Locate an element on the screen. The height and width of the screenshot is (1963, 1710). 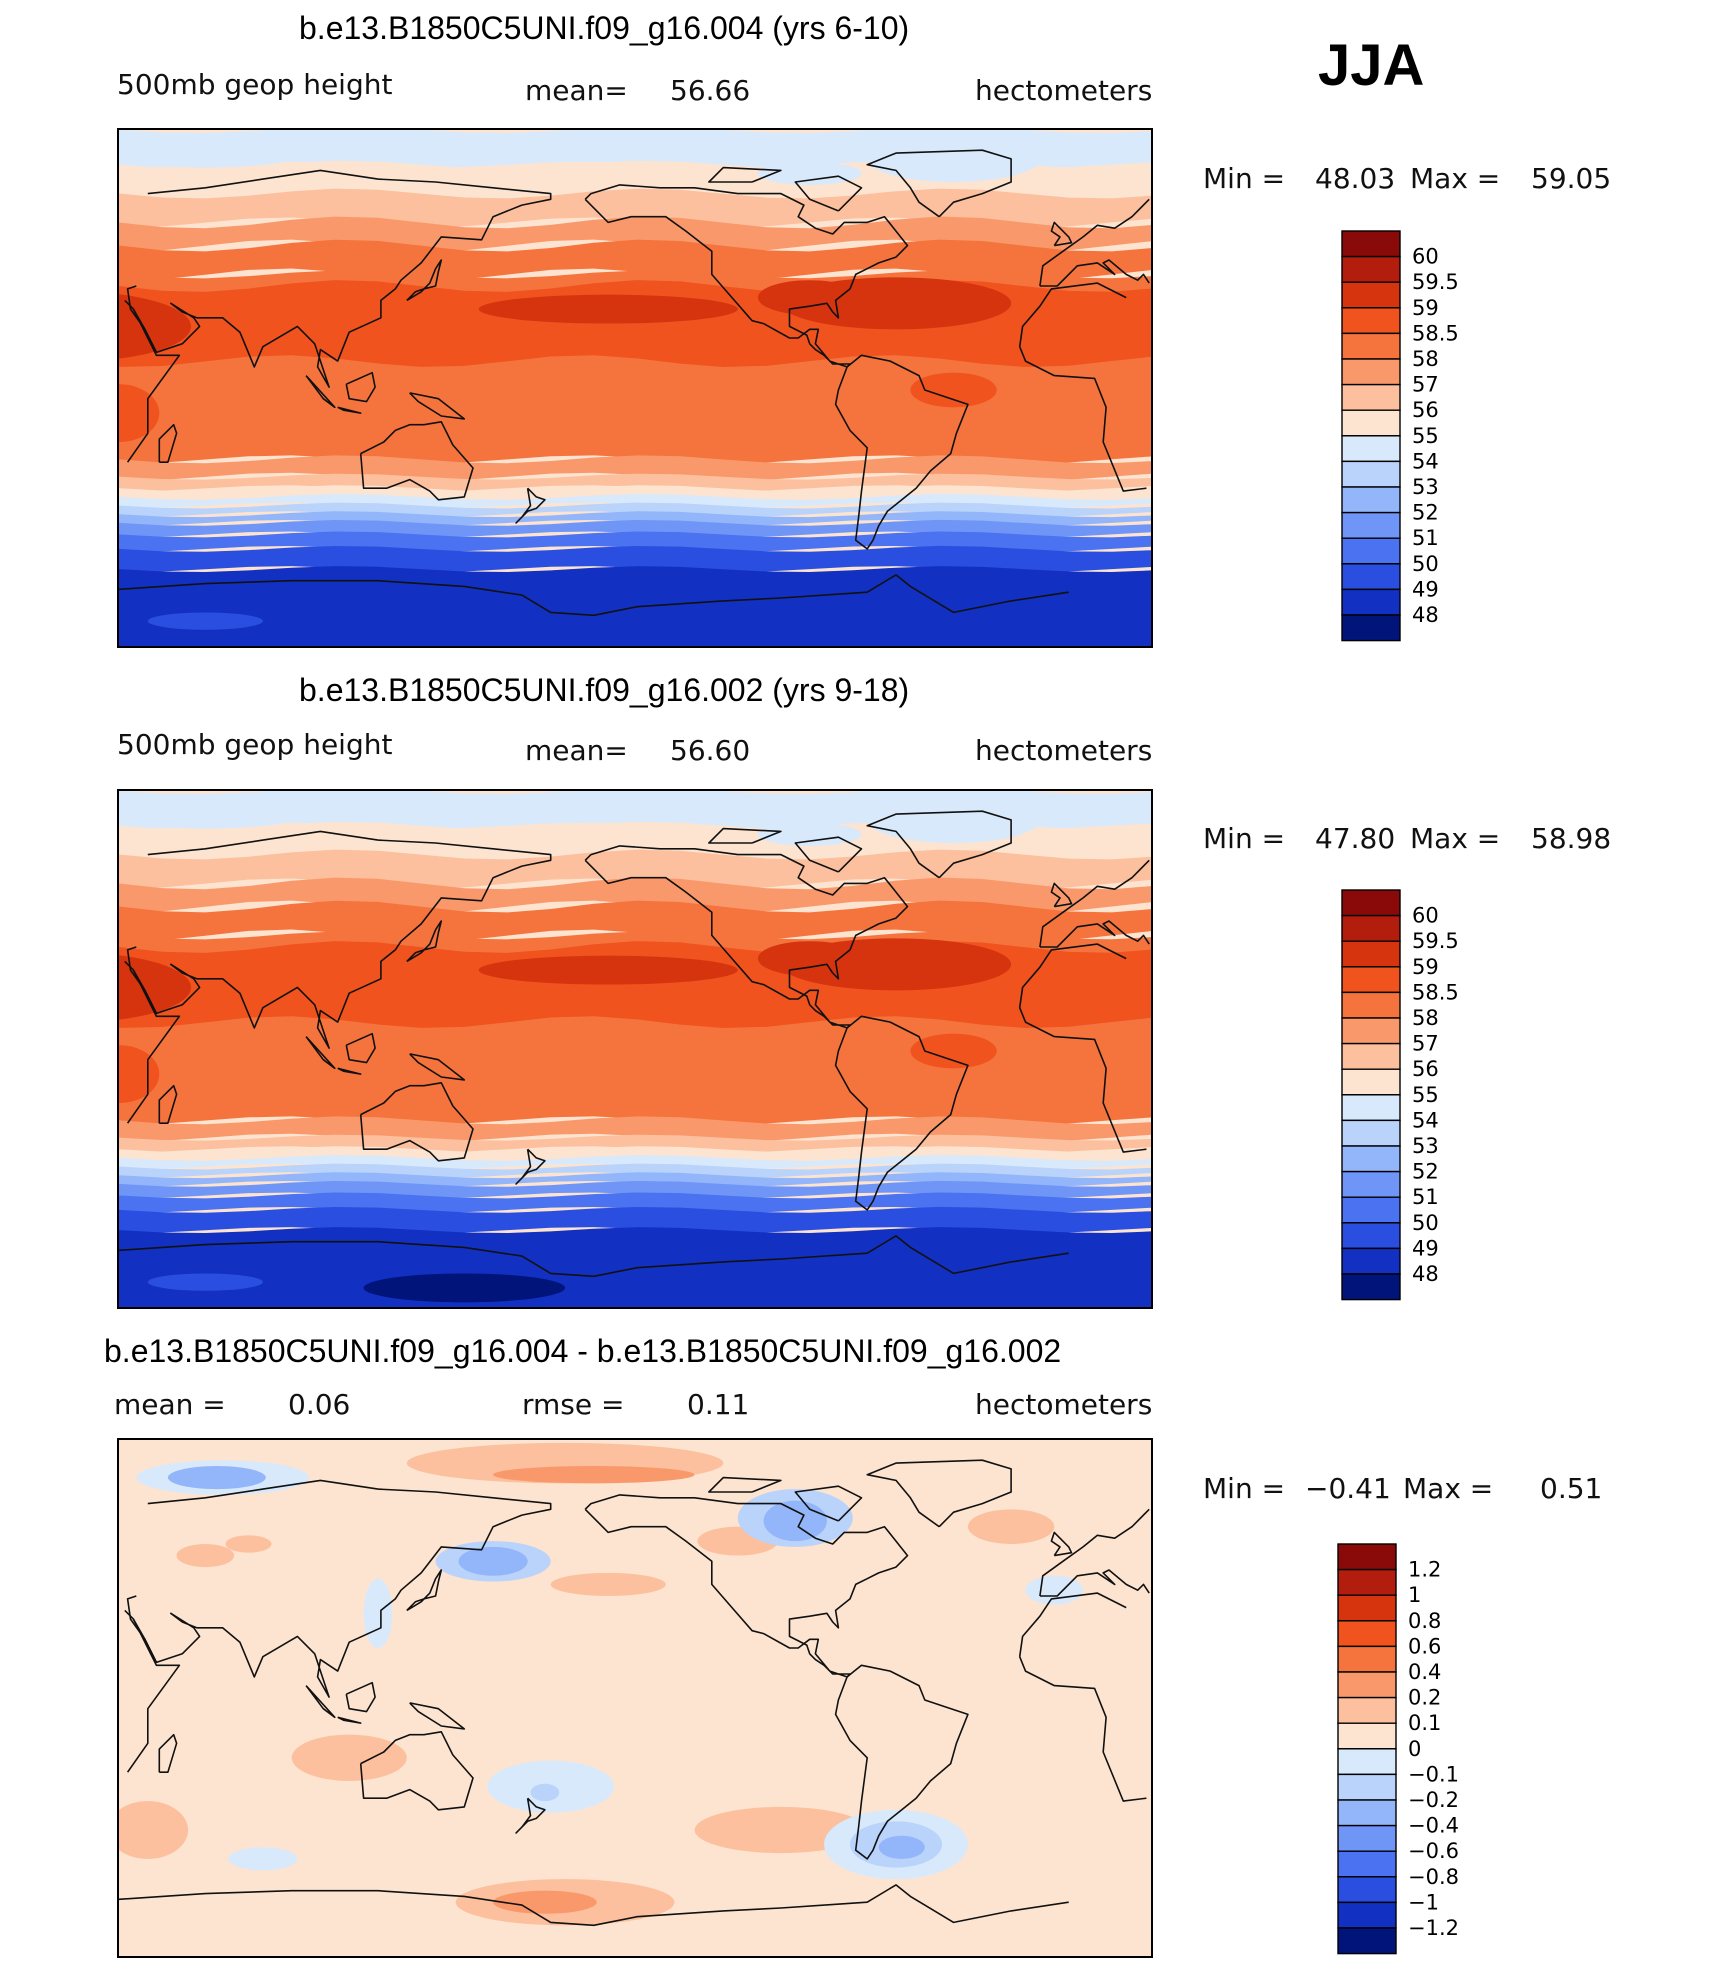
colorbar-tick-label: 0 is located at coordinates (1414, 1749).